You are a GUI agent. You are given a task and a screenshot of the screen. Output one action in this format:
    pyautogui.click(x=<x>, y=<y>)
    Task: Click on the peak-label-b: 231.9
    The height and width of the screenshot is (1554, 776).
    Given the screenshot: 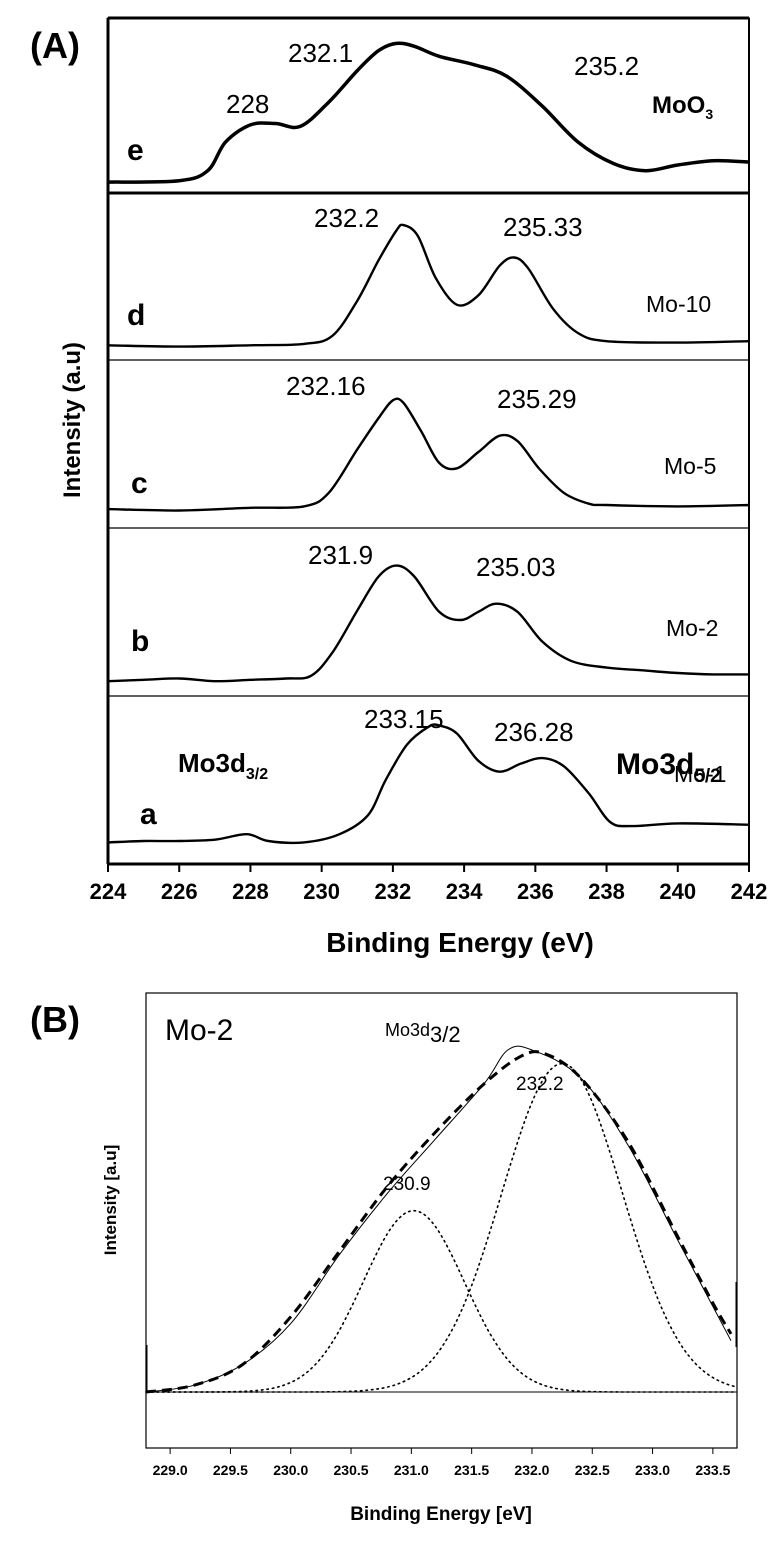 What is the action you would take?
    pyautogui.click(x=340, y=555)
    